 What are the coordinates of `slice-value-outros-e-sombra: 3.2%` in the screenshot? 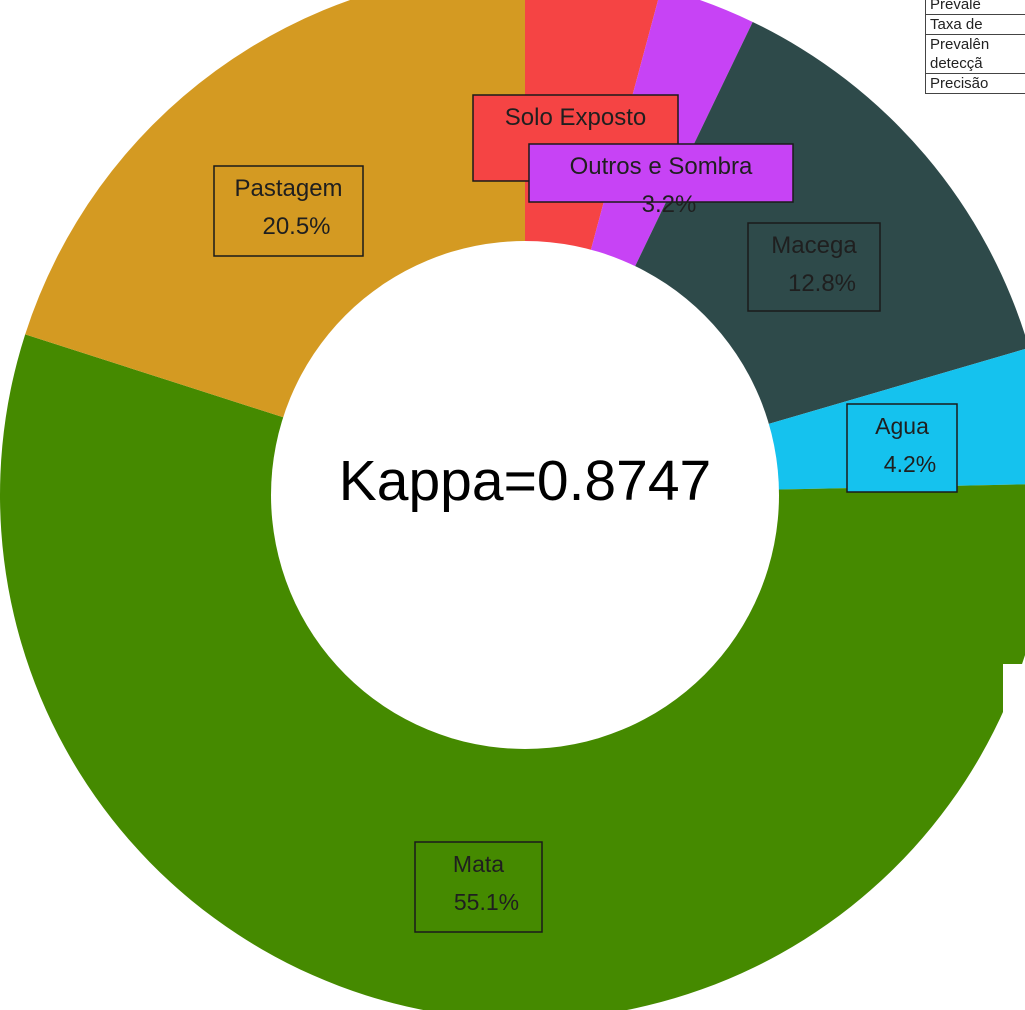 It's located at (669, 204).